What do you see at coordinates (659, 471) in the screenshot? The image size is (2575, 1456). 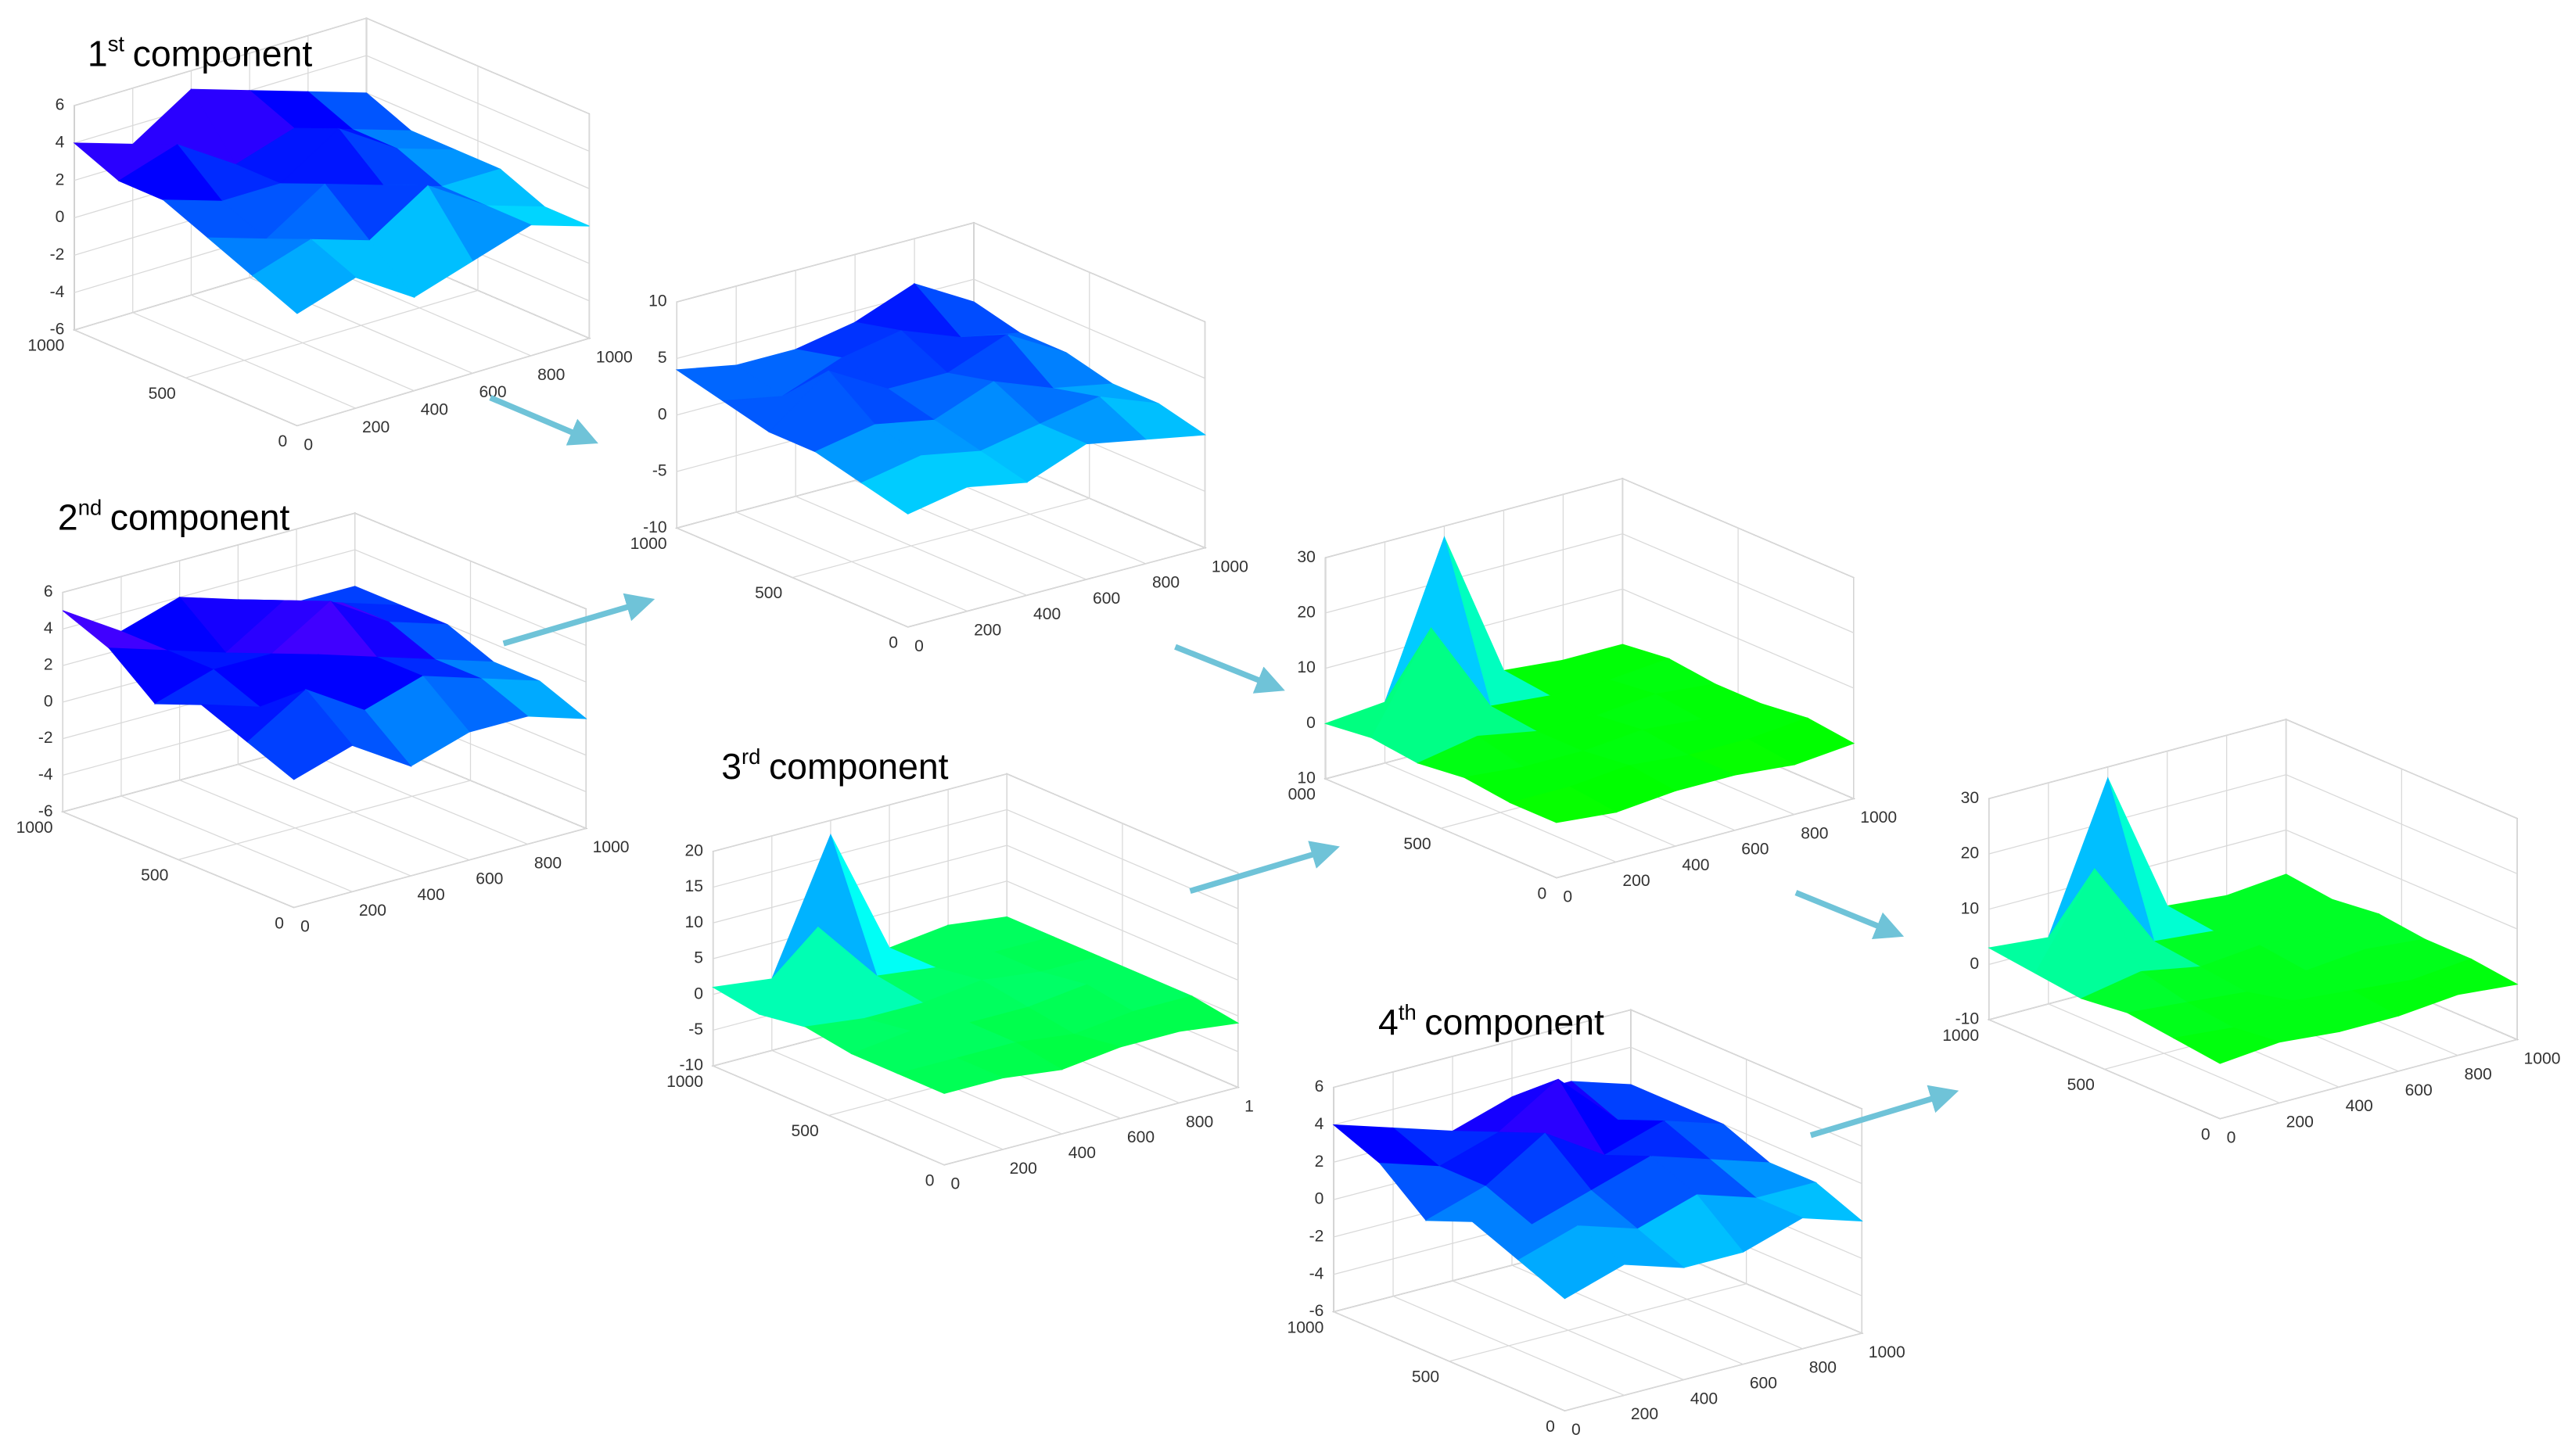 I see `z-tick-label: -5` at bounding box center [659, 471].